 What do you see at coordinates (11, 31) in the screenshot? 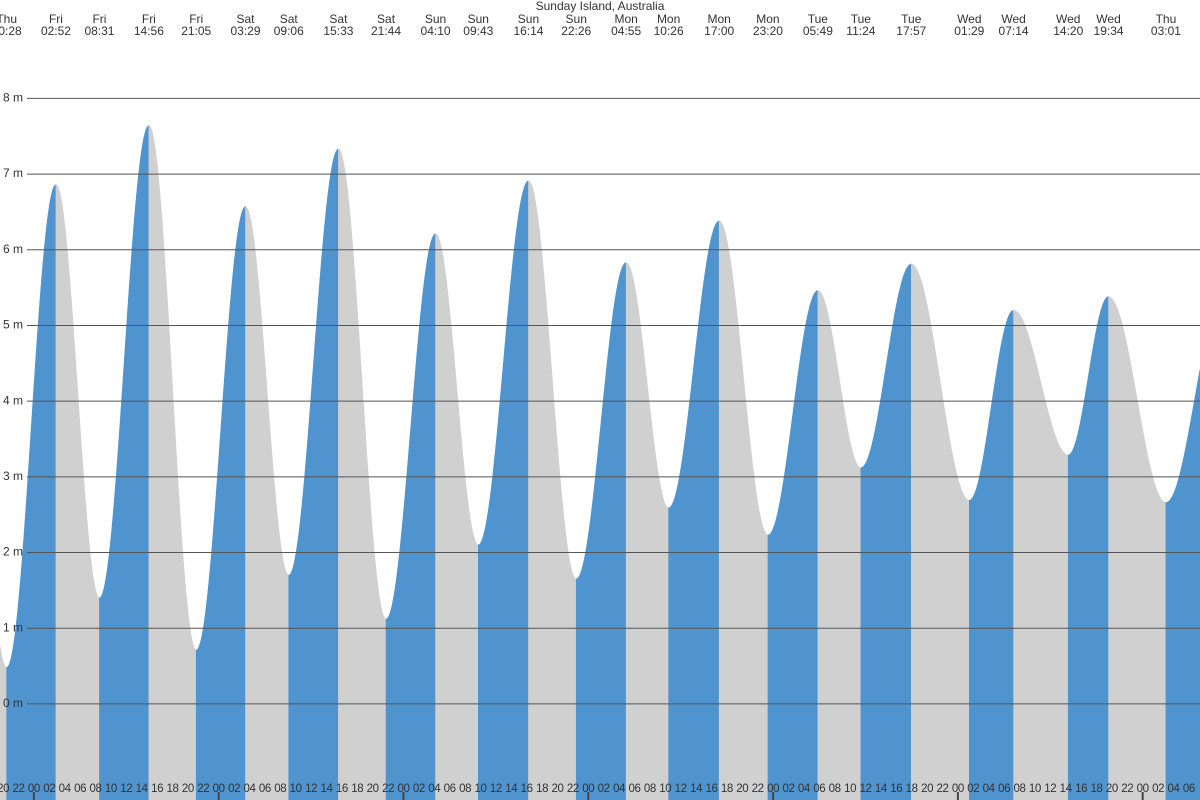
I see `extreme-time: 20:28` at bounding box center [11, 31].